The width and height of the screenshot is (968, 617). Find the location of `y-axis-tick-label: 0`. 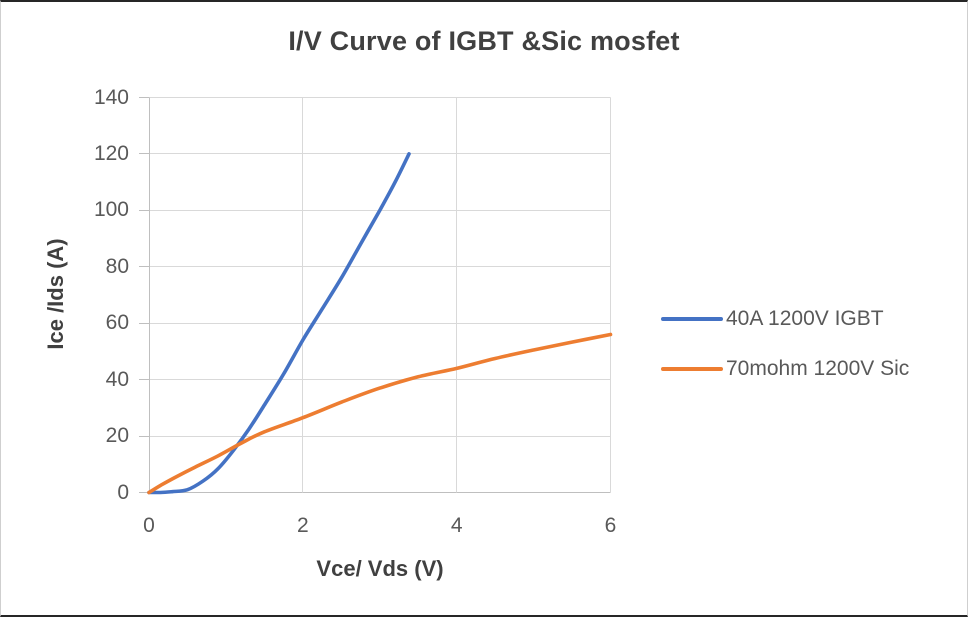

y-axis-tick-label: 0 is located at coordinates (123, 492).